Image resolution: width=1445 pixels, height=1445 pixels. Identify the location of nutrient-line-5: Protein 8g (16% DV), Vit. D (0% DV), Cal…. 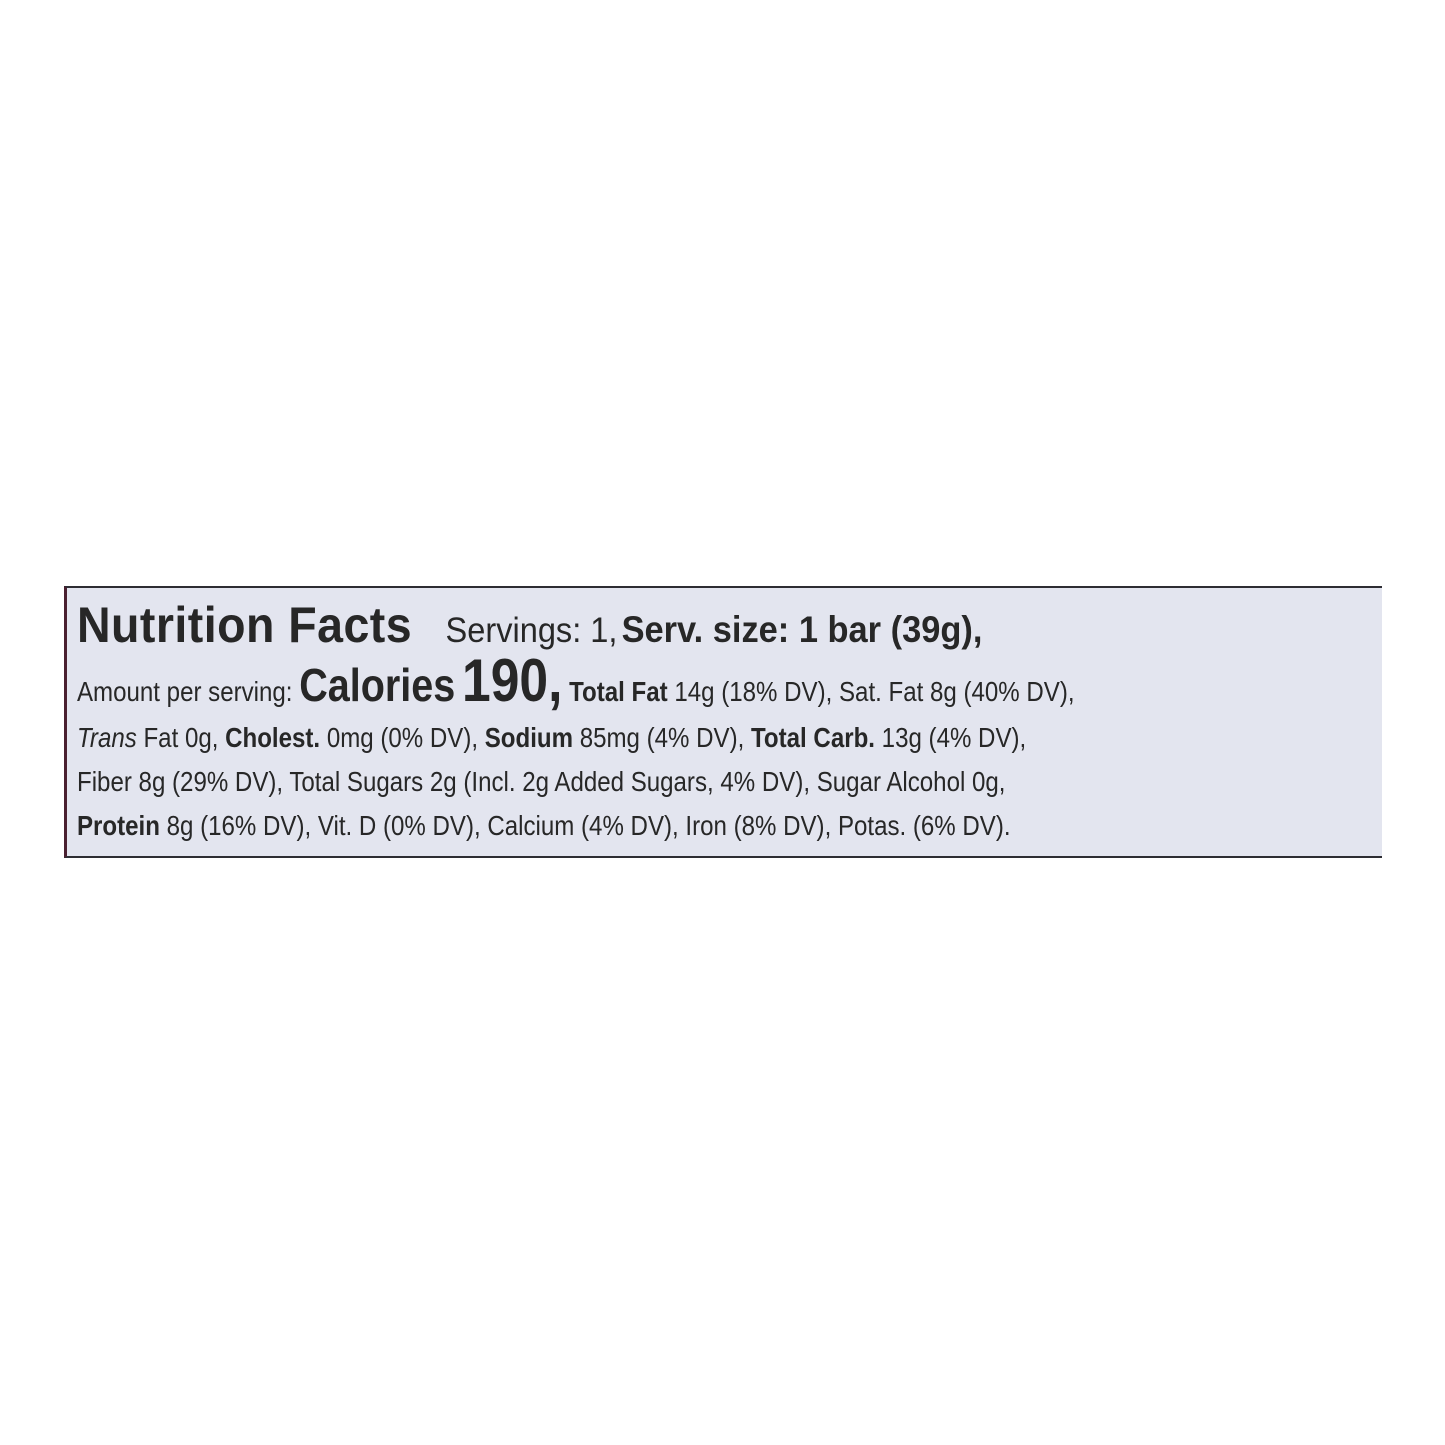
(544, 826).